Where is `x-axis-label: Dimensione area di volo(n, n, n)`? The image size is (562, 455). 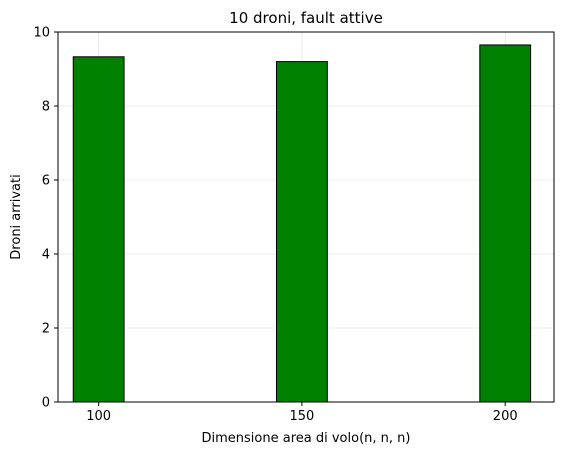 x-axis-label: Dimensione area di volo(n, n, n) is located at coordinates (306, 438).